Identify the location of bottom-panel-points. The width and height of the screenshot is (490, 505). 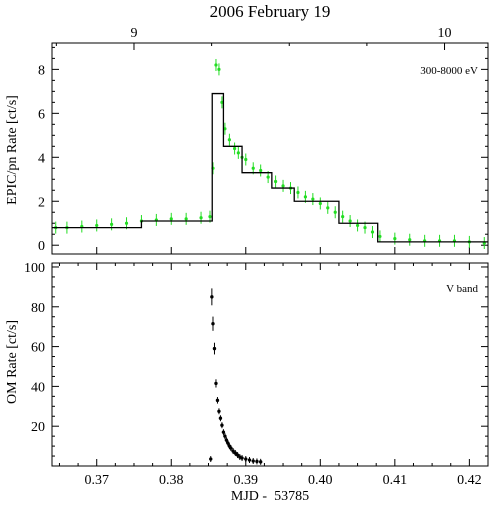
(236, 376).